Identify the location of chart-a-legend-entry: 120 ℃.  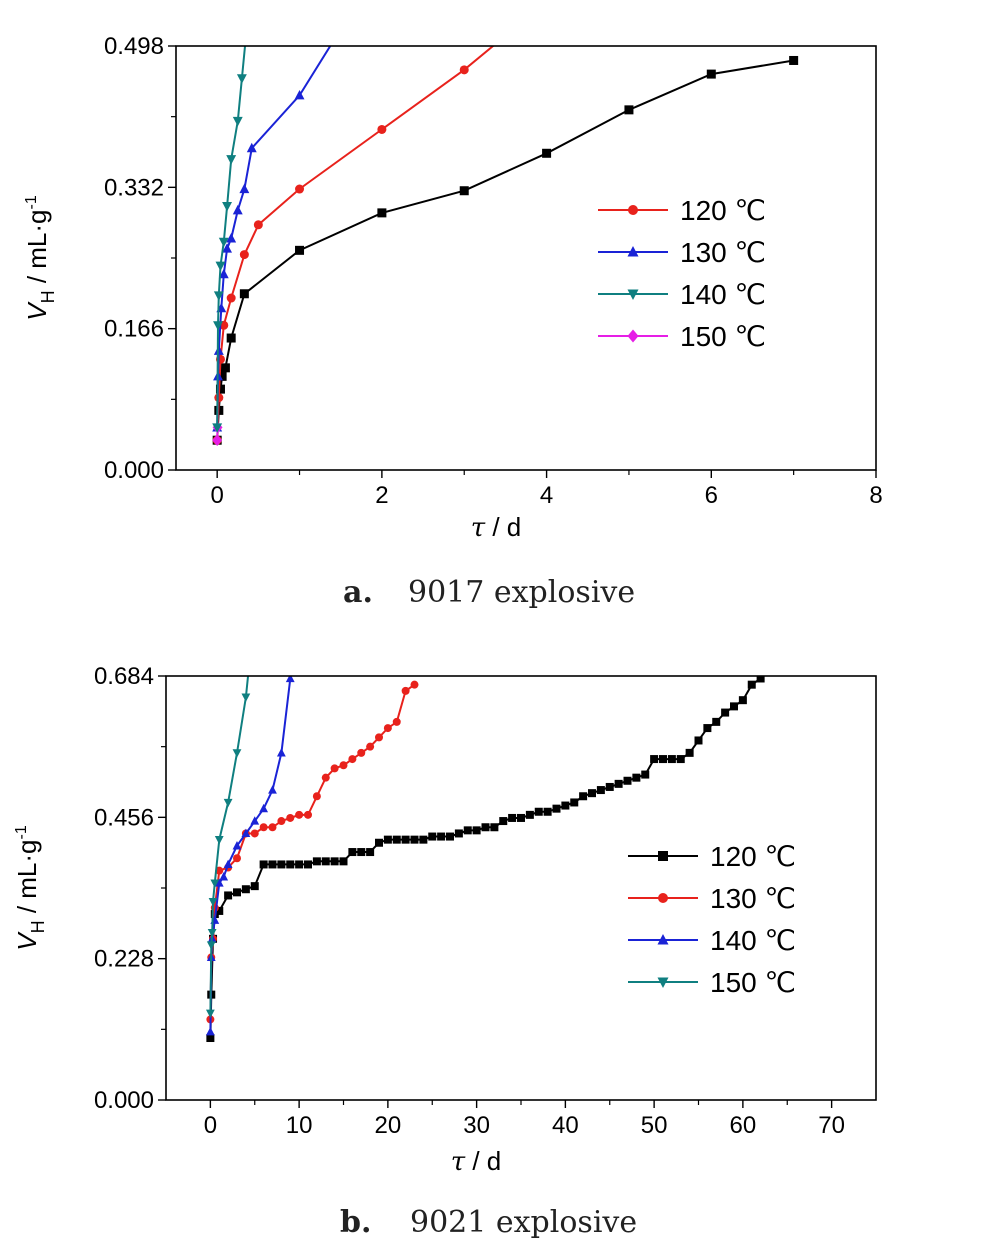
(682, 210).